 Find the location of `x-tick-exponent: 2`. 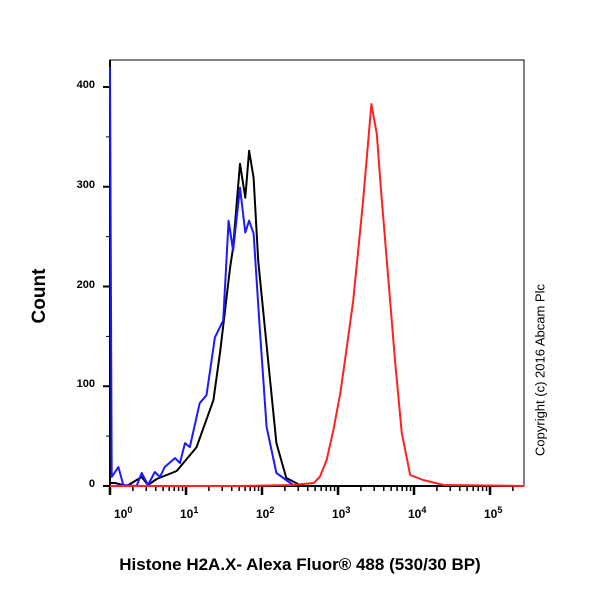

x-tick-exponent: 2 is located at coordinates (272, 510).